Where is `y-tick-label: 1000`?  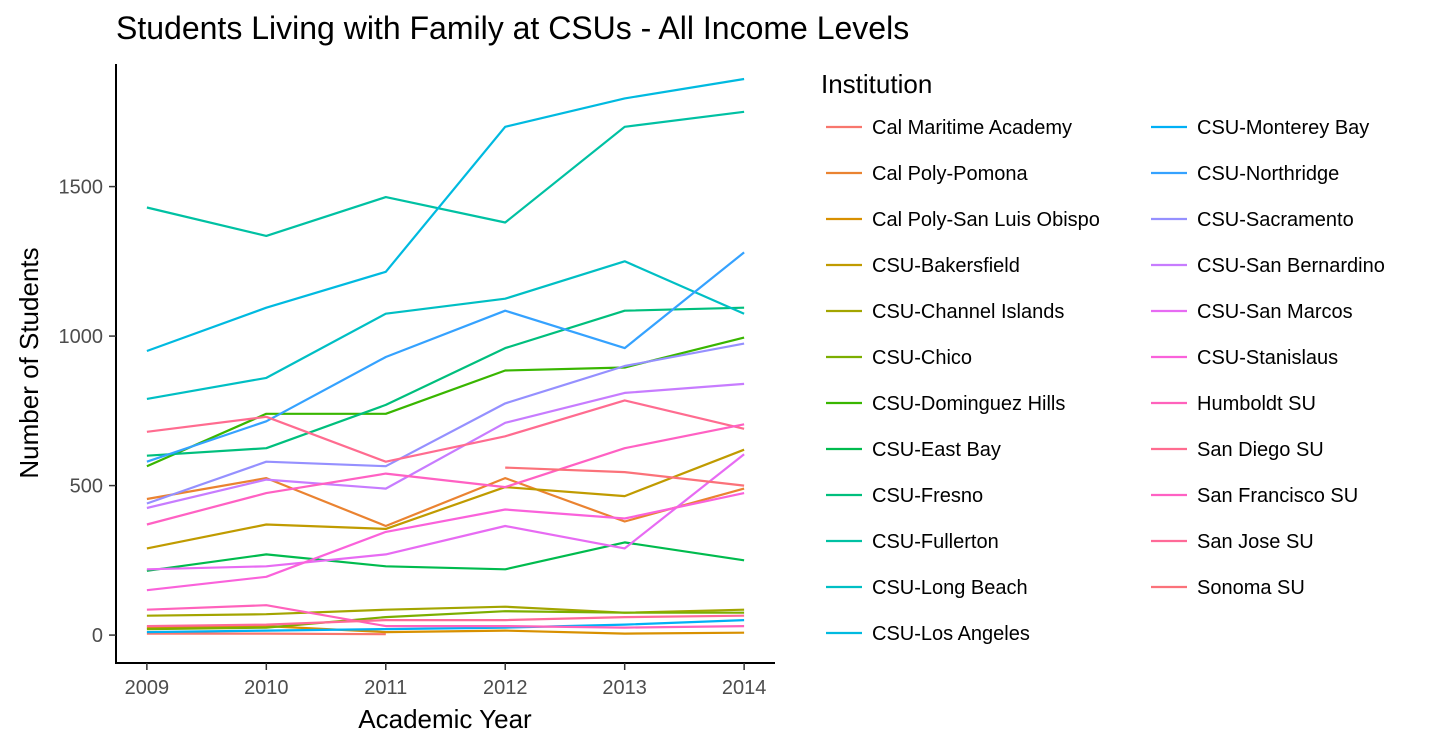
y-tick-label: 1000 is located at coordinates (81, 337).